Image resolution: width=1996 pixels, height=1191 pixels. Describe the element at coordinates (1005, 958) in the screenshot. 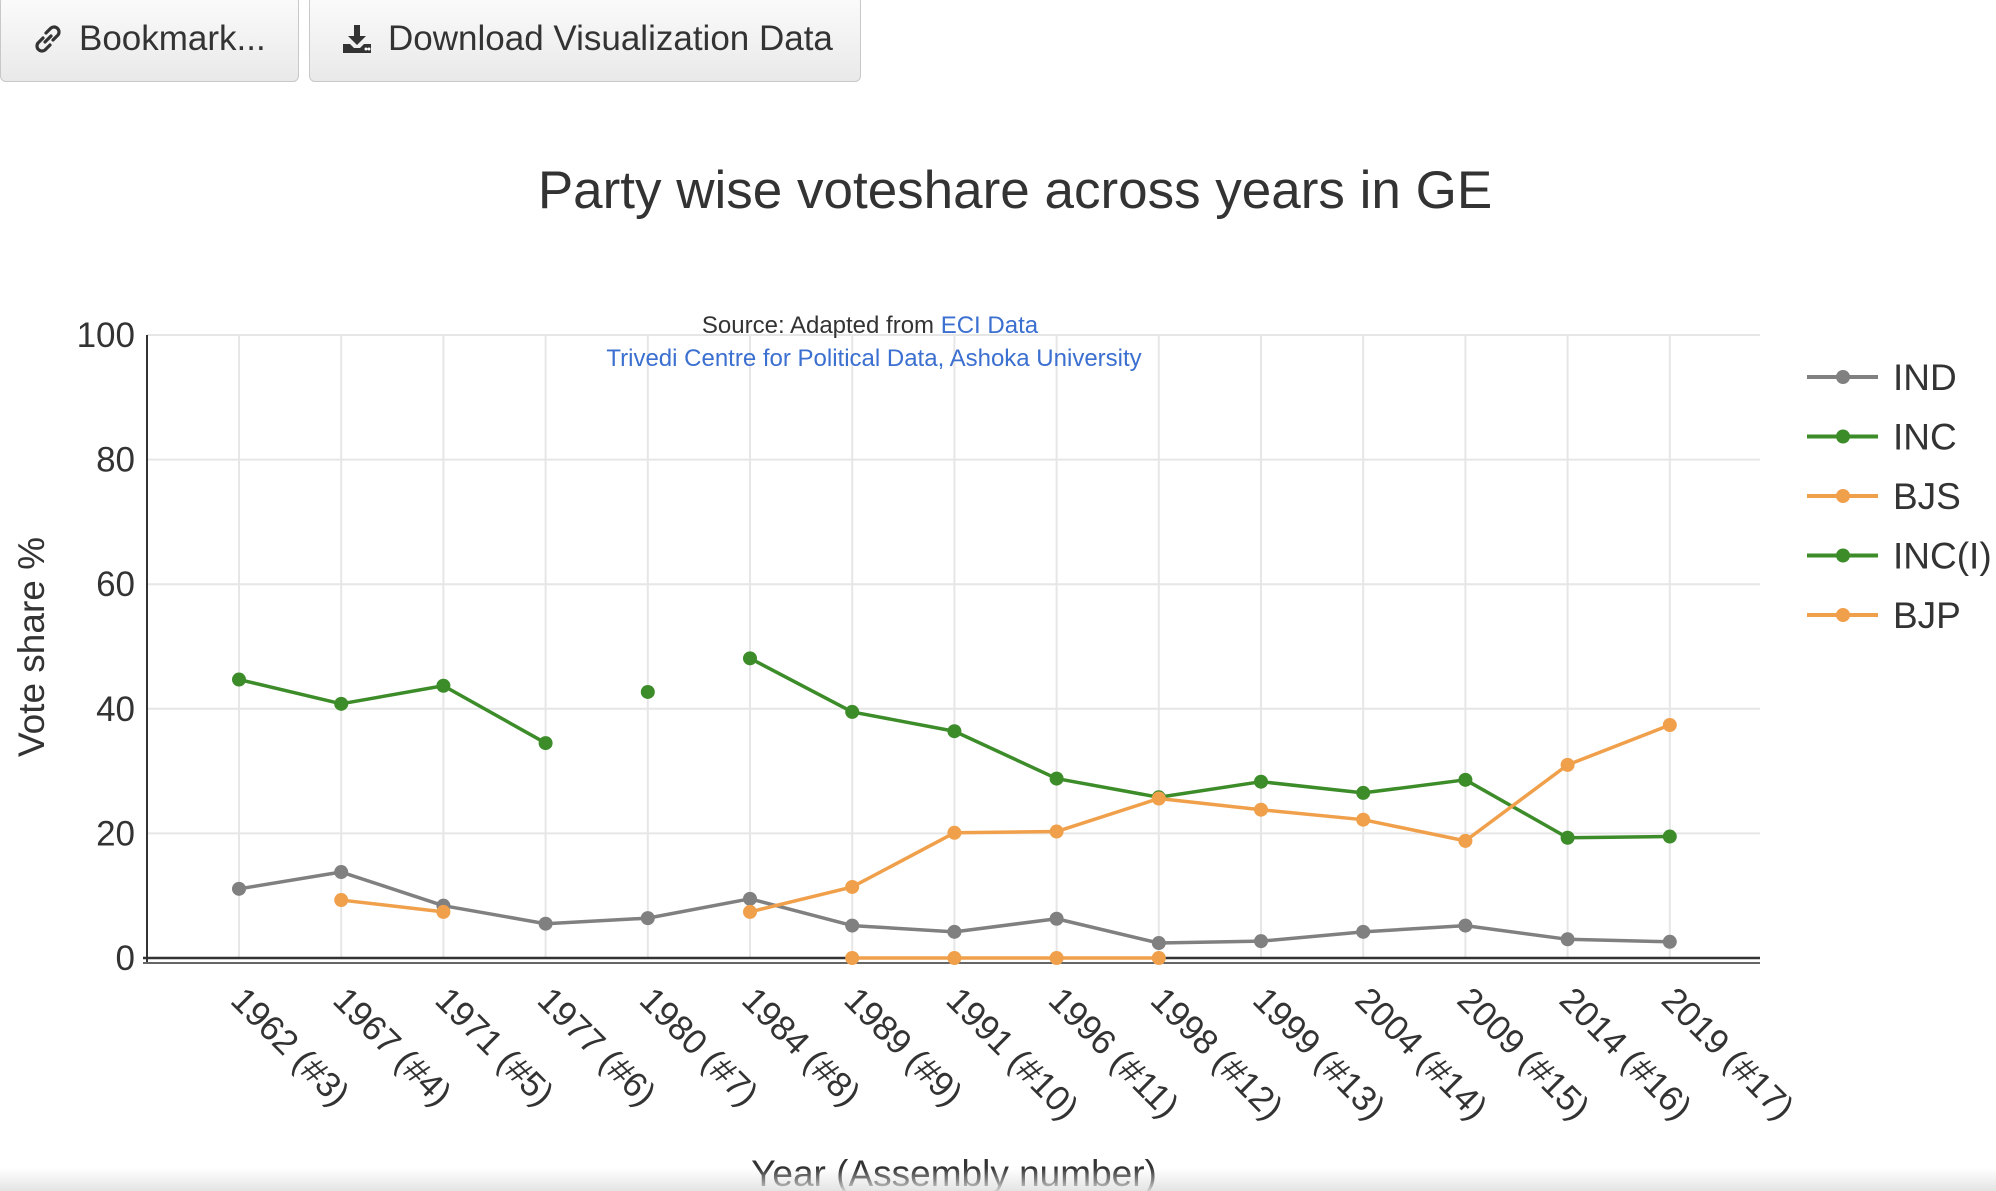

I see `series-unlabeled` at that location.